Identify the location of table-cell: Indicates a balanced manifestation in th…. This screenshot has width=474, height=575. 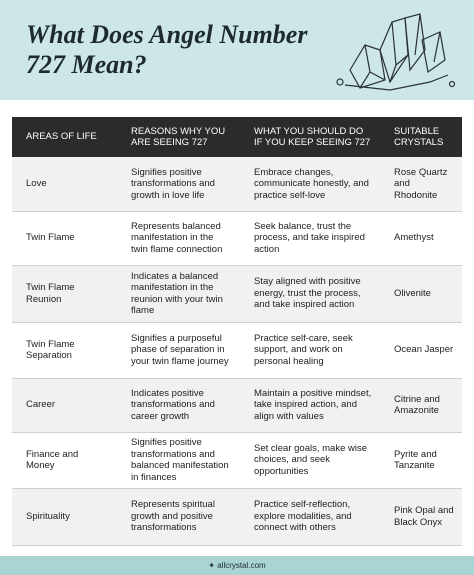
(178, 294).